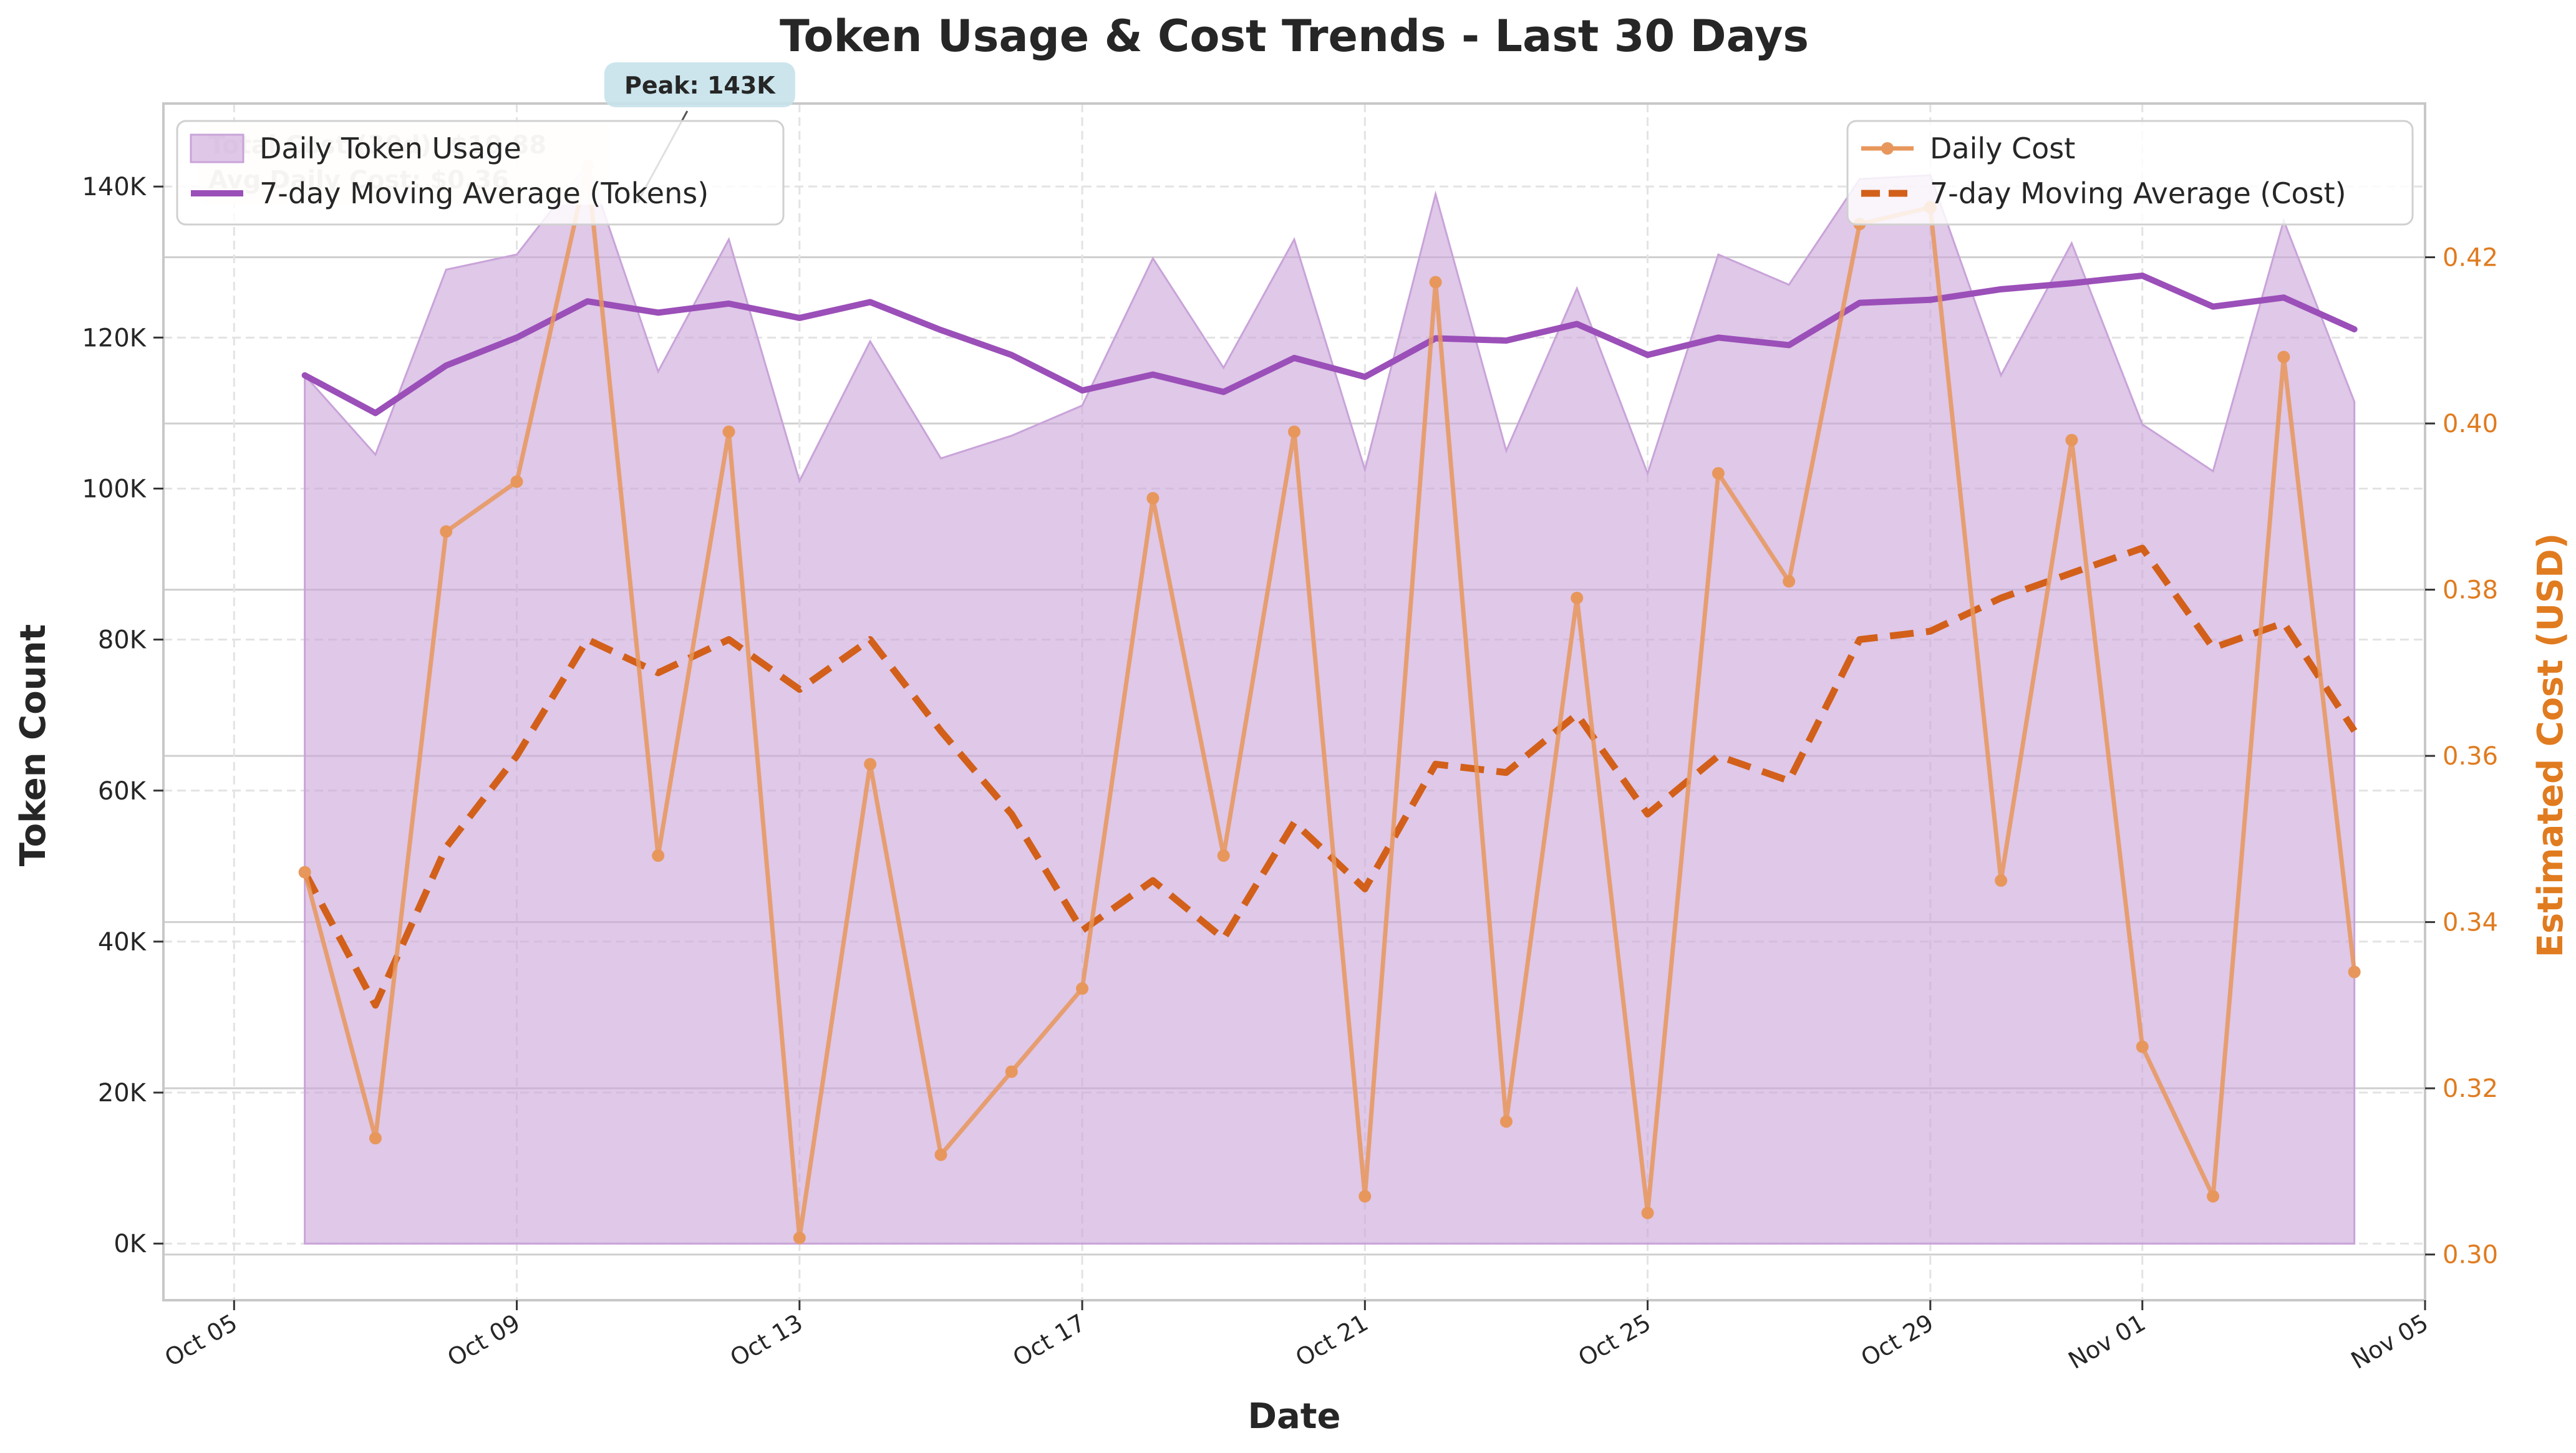 Image resolution: width=2576 pixels, height=1453 pixels. What do you see at coordinates (217, 148) in the screenshot?
I see `legend-swatch-token-area` at bounding box center [217, 148].